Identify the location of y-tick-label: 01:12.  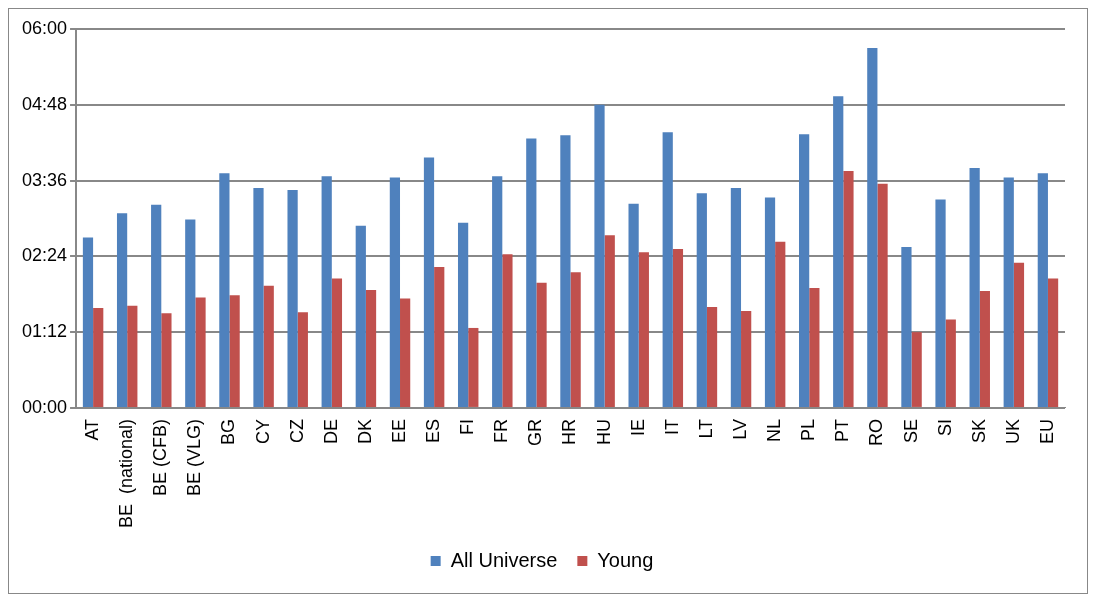
(45, 331).